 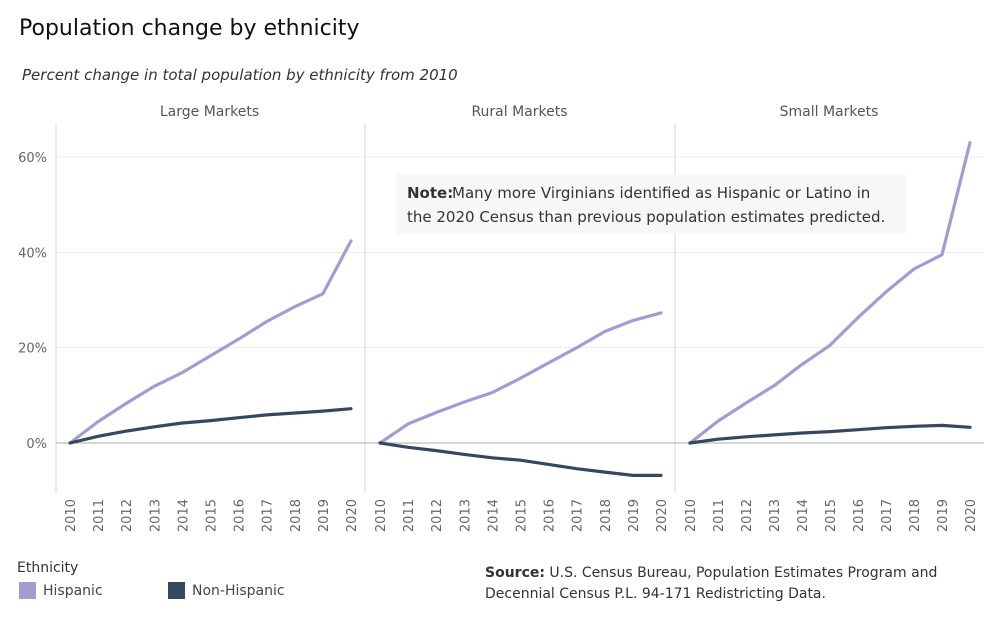 I want to click on legend-item-non-hispanic: Non-Hispanic, so click(x=226, y=590).